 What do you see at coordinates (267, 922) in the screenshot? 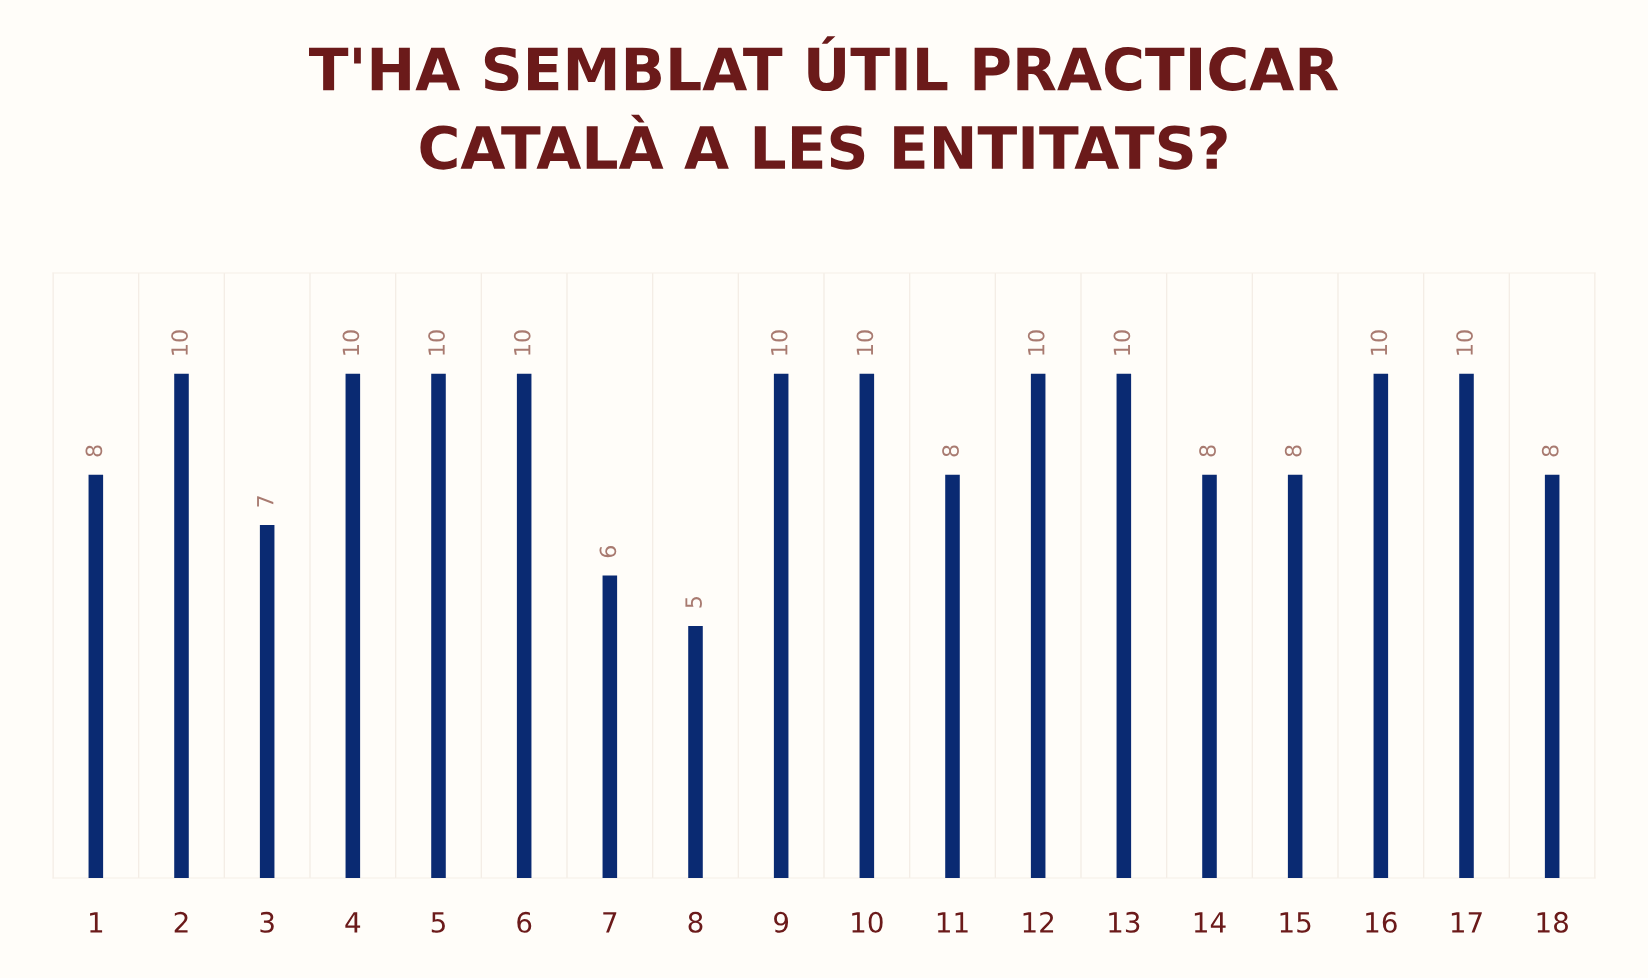
I see `x-tick-label: 3` at bounding box center [267, 922].